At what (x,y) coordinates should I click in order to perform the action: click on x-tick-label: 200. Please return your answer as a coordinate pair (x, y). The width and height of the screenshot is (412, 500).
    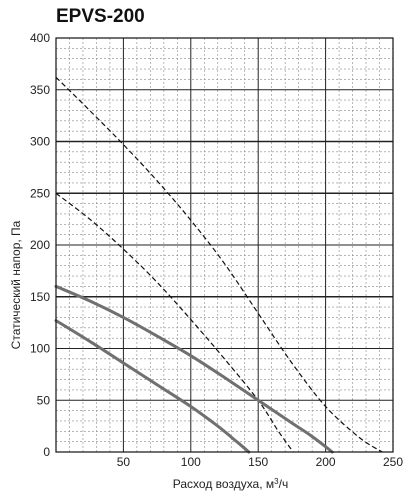
    Looking at the image, I should click on (326, 462).